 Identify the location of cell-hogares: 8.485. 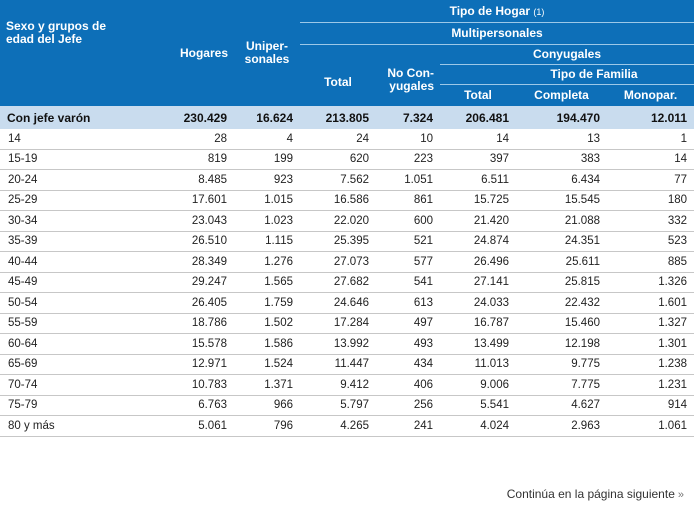
(184, 180).